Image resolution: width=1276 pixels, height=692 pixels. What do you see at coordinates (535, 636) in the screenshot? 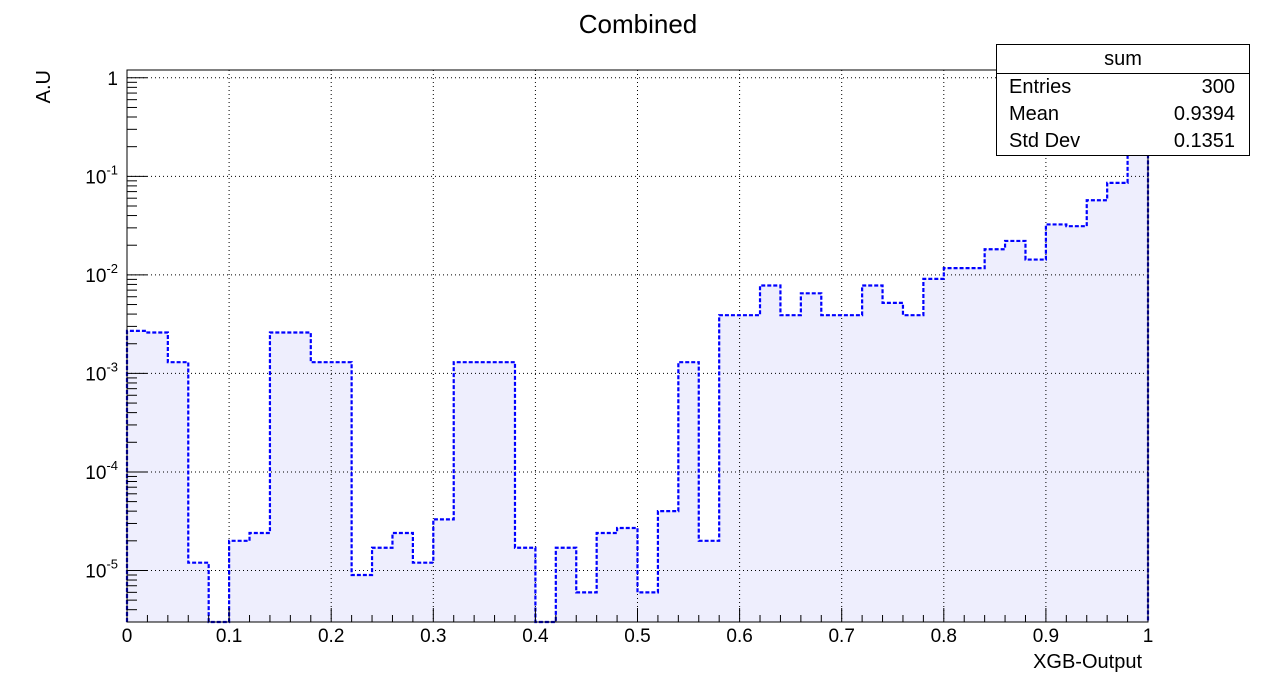
I see `x-tick-label: 0.4` at bounding box center [535, 636].